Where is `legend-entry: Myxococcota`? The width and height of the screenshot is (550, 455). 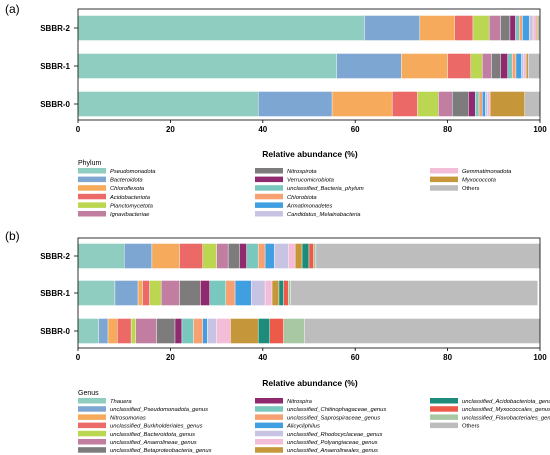 legend-entry: Myxococcota is located at coordinates (479, 181).